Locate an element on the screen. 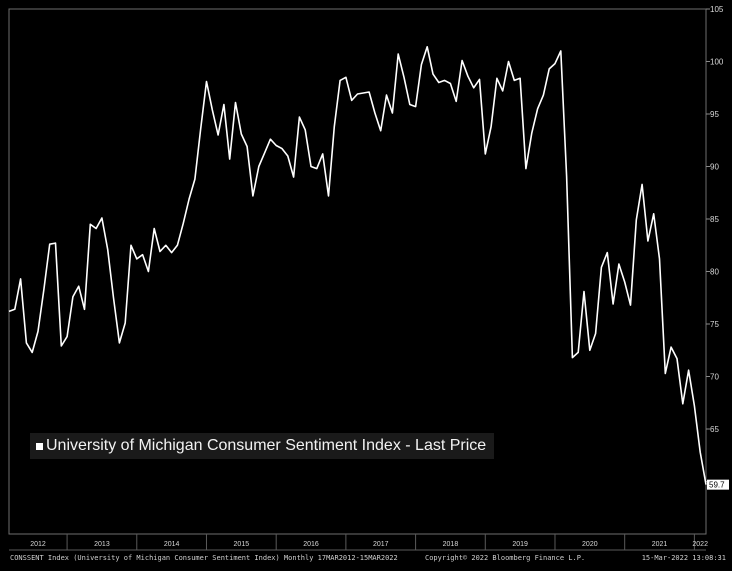  x-tick-label: 2020 is located at coordinates (590, 544).